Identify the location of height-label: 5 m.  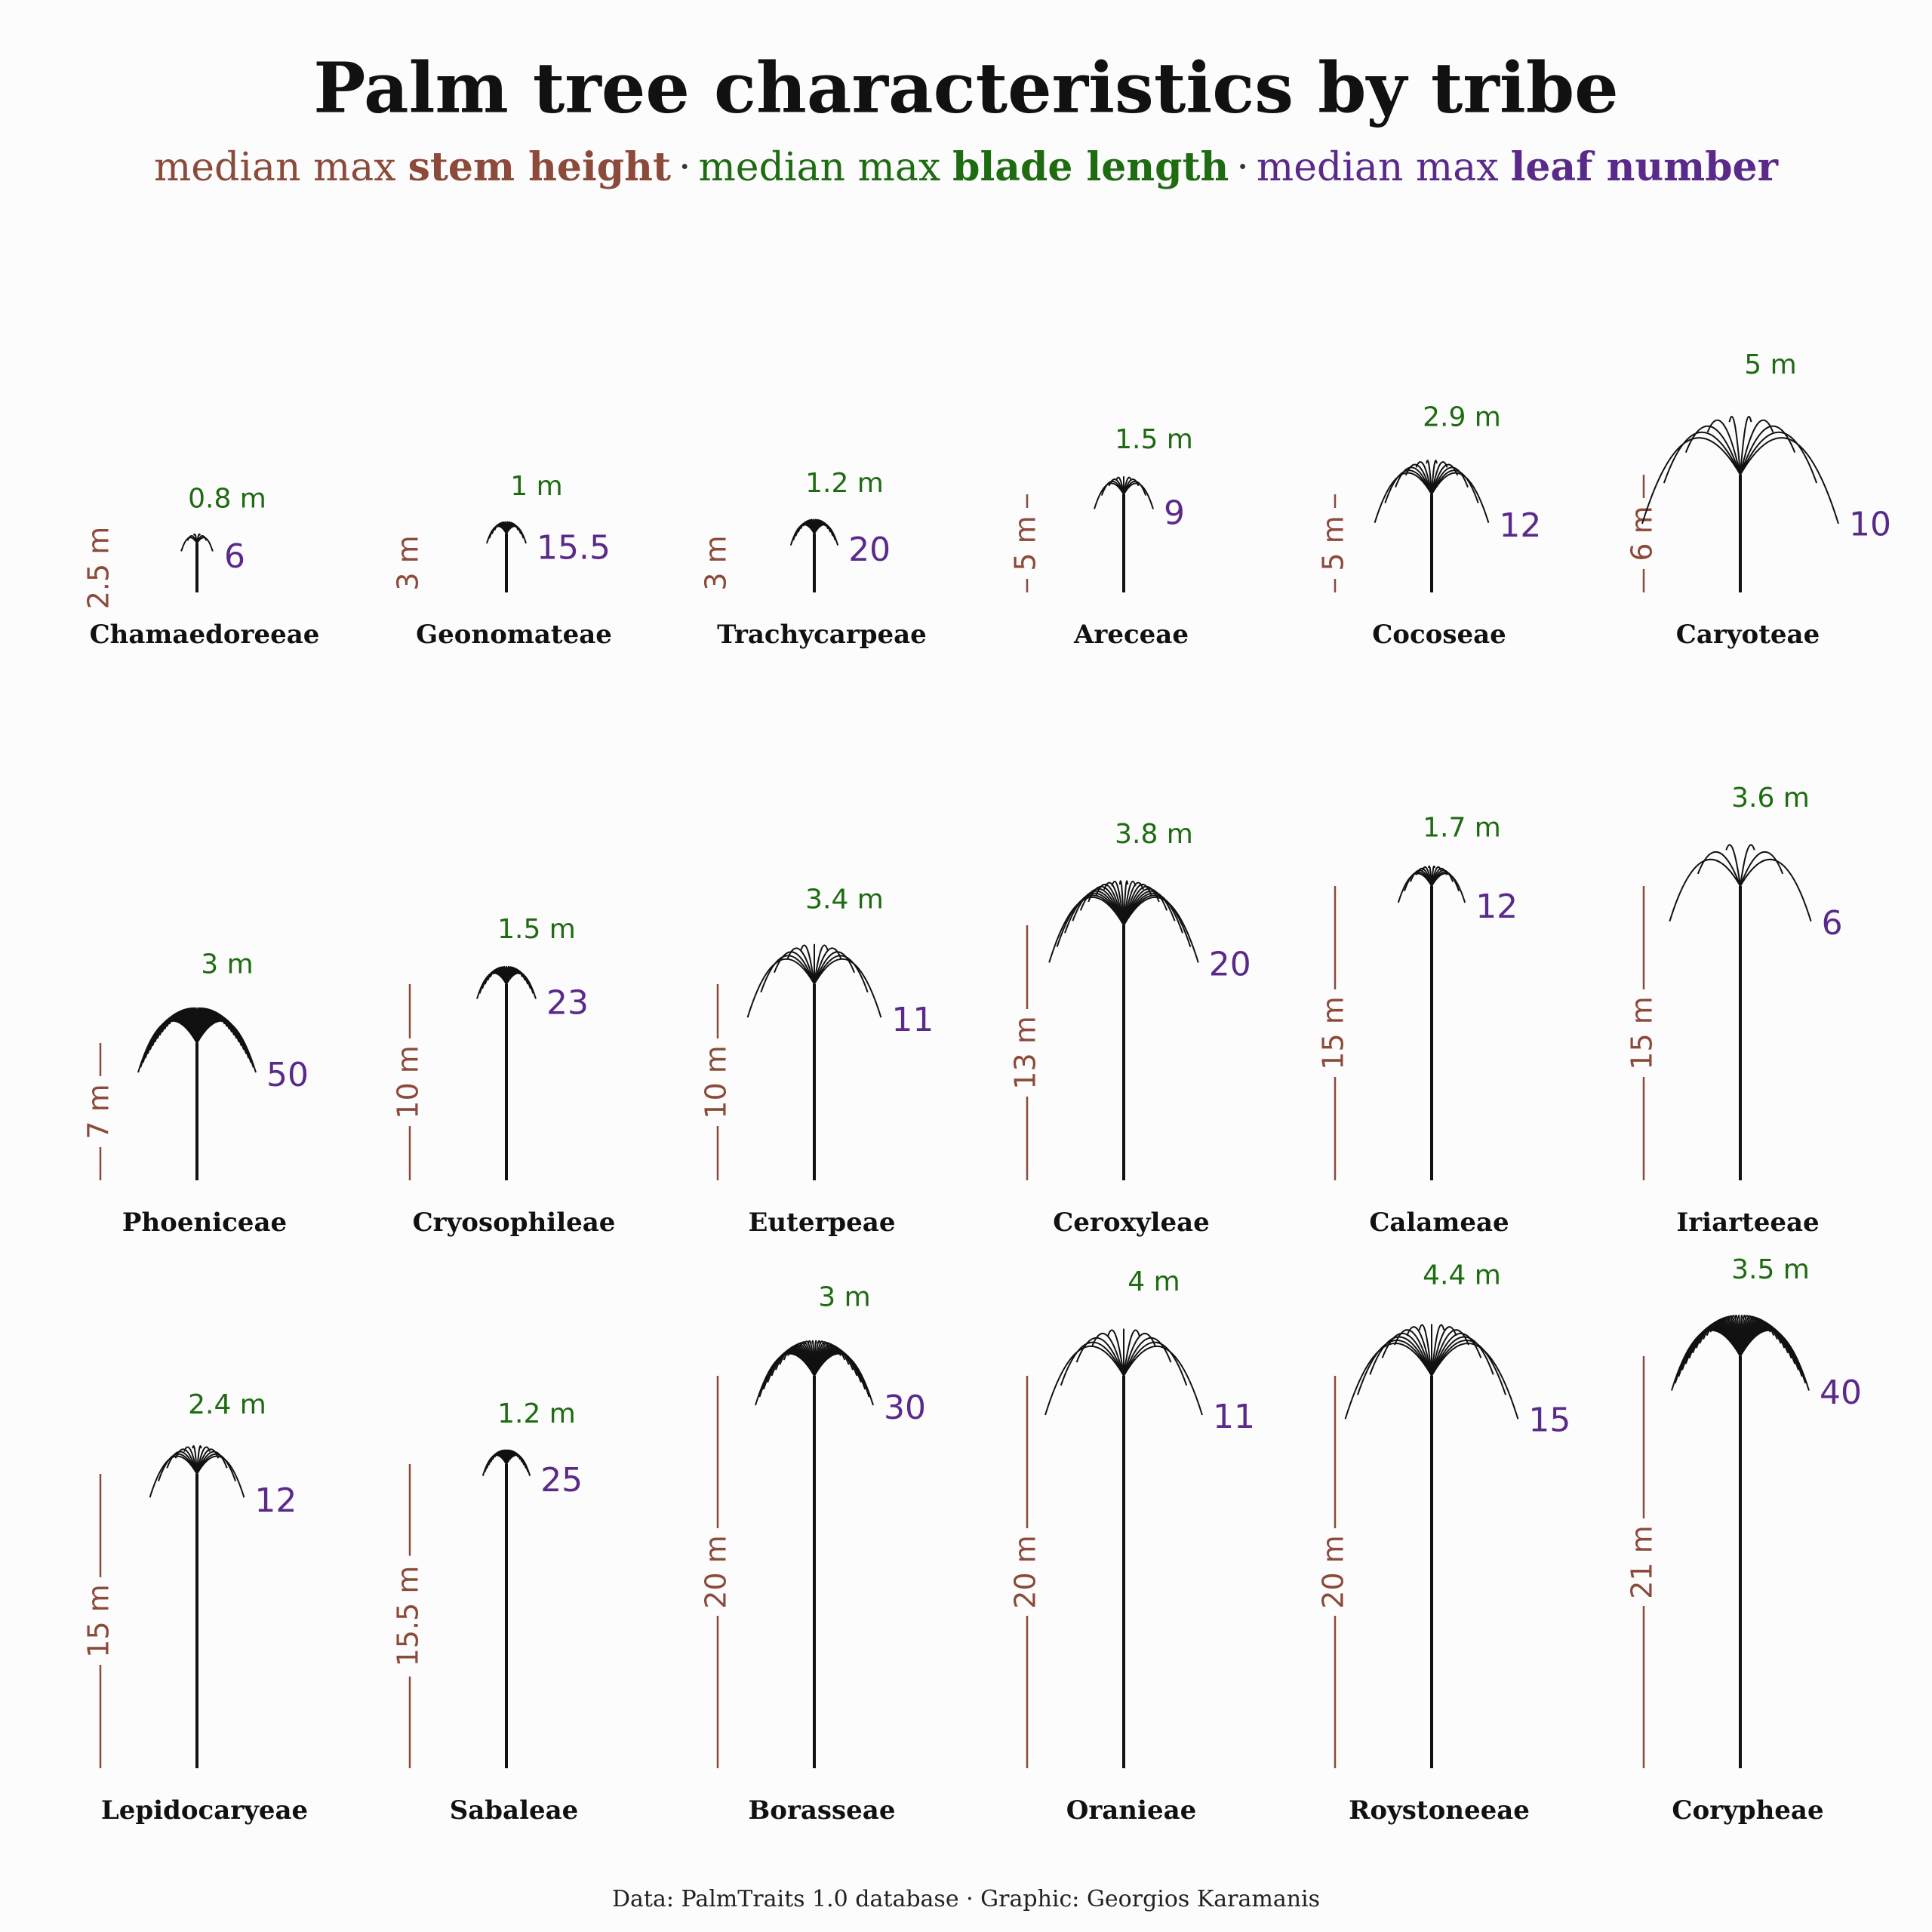
(1025, 543).